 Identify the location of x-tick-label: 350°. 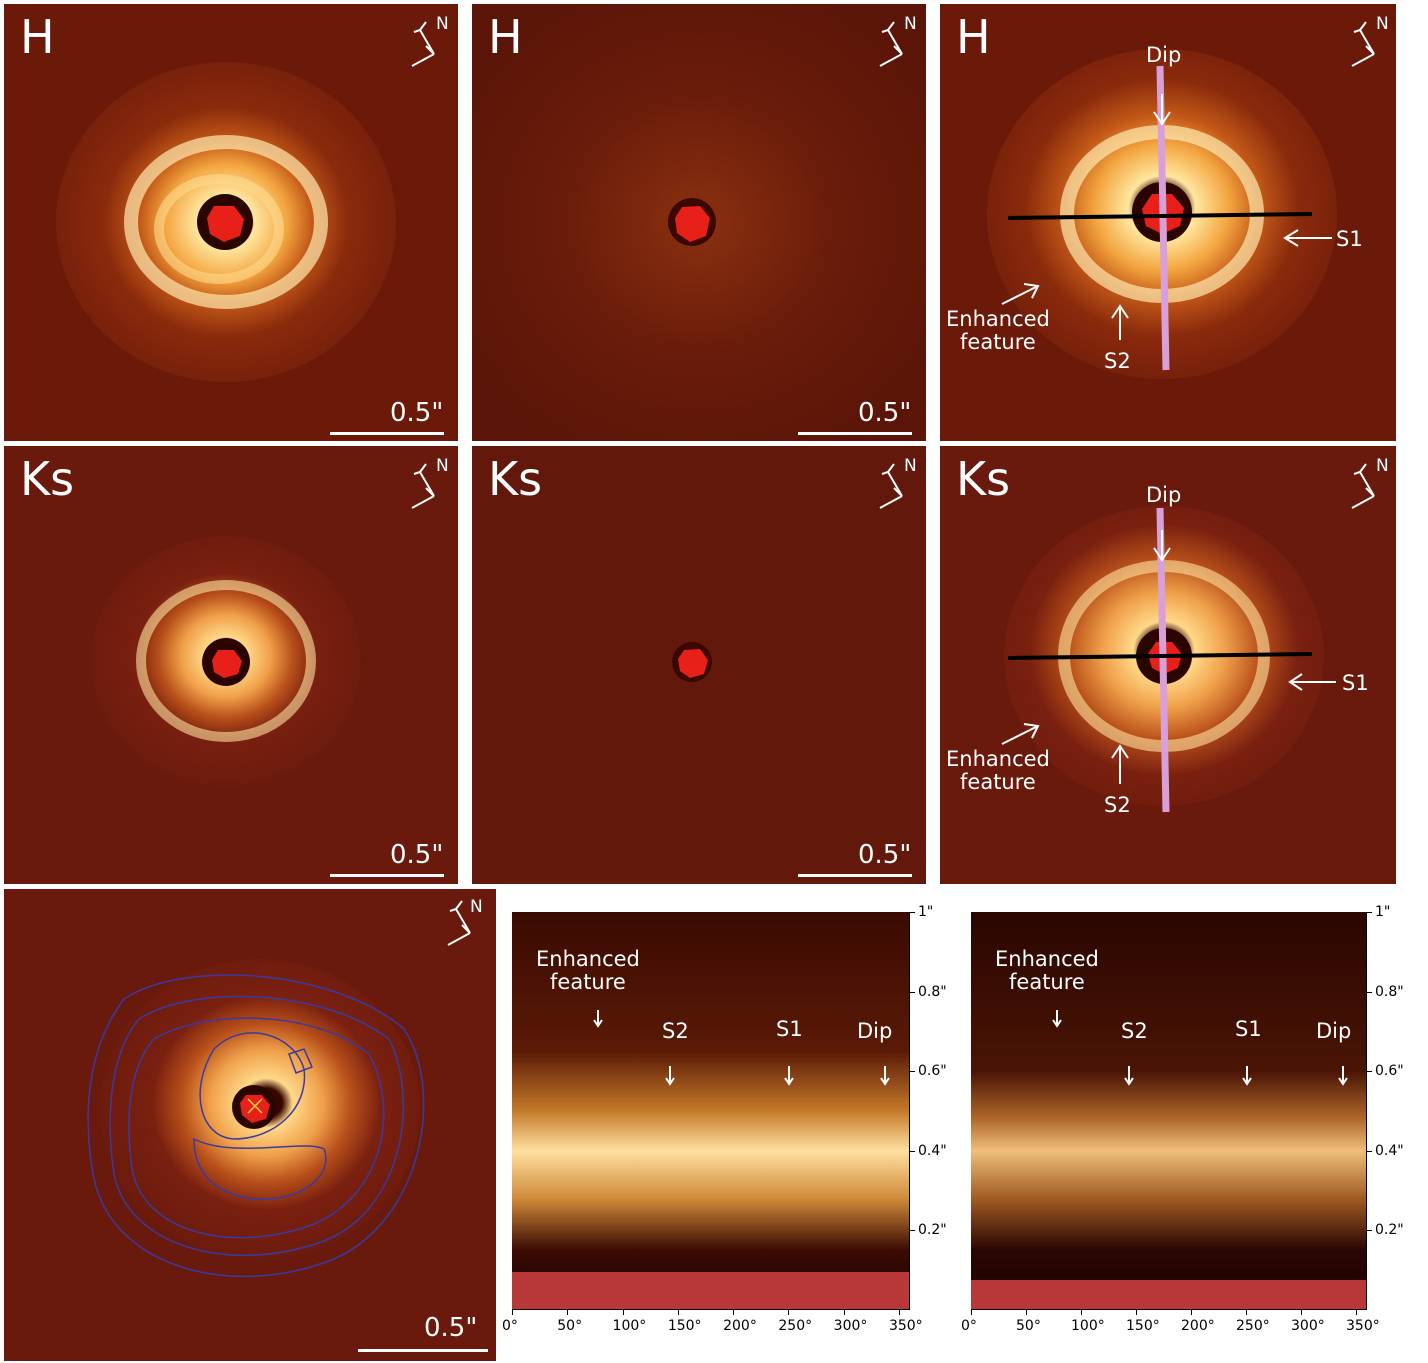
(1363, 1326).